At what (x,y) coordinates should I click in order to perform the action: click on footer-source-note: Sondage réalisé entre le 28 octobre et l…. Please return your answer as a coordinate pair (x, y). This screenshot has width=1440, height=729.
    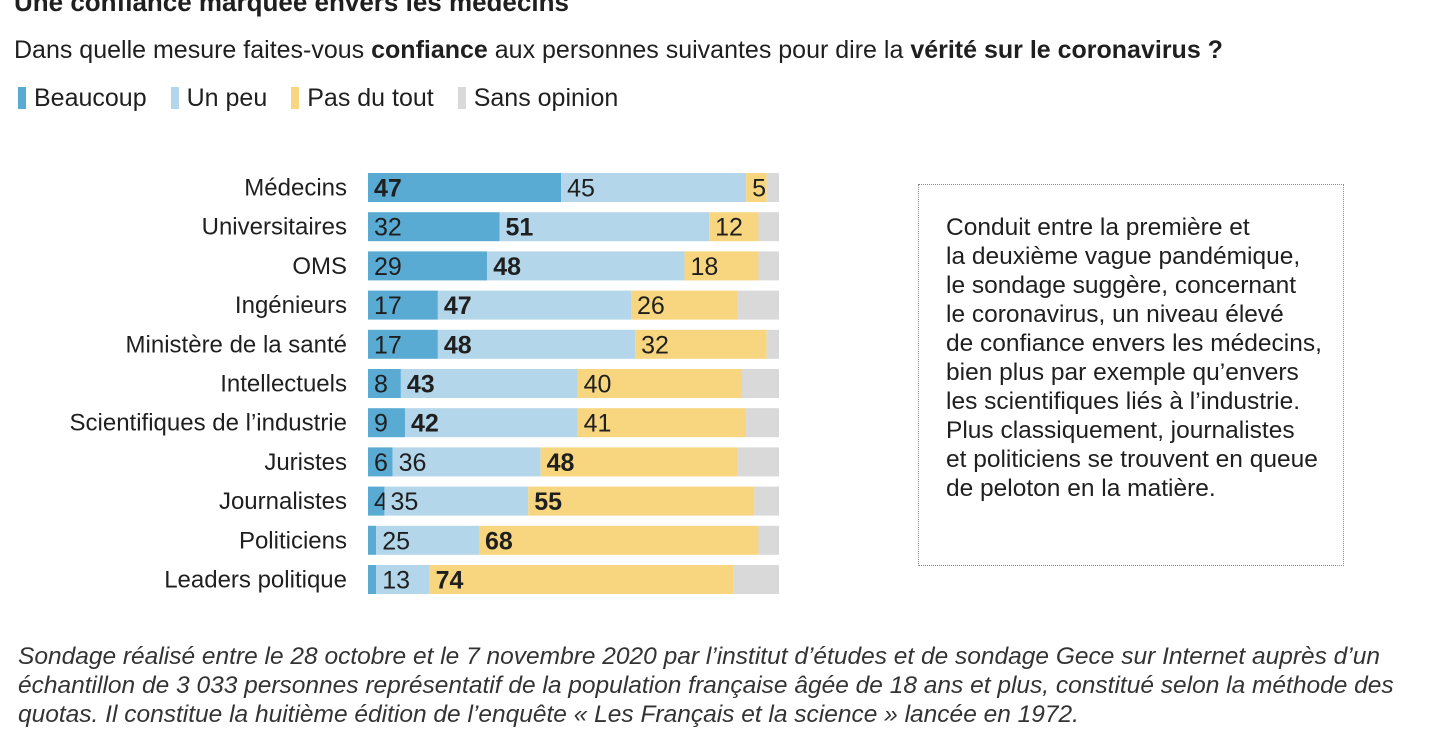
    Looking at the image, I should click on (706, 685).